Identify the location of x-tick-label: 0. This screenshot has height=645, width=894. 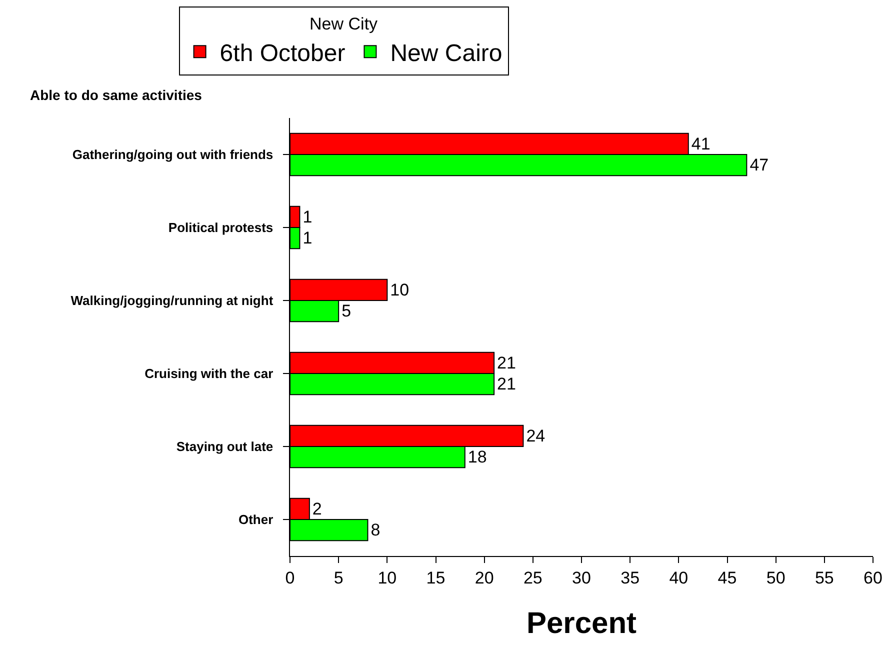
(290, 578).